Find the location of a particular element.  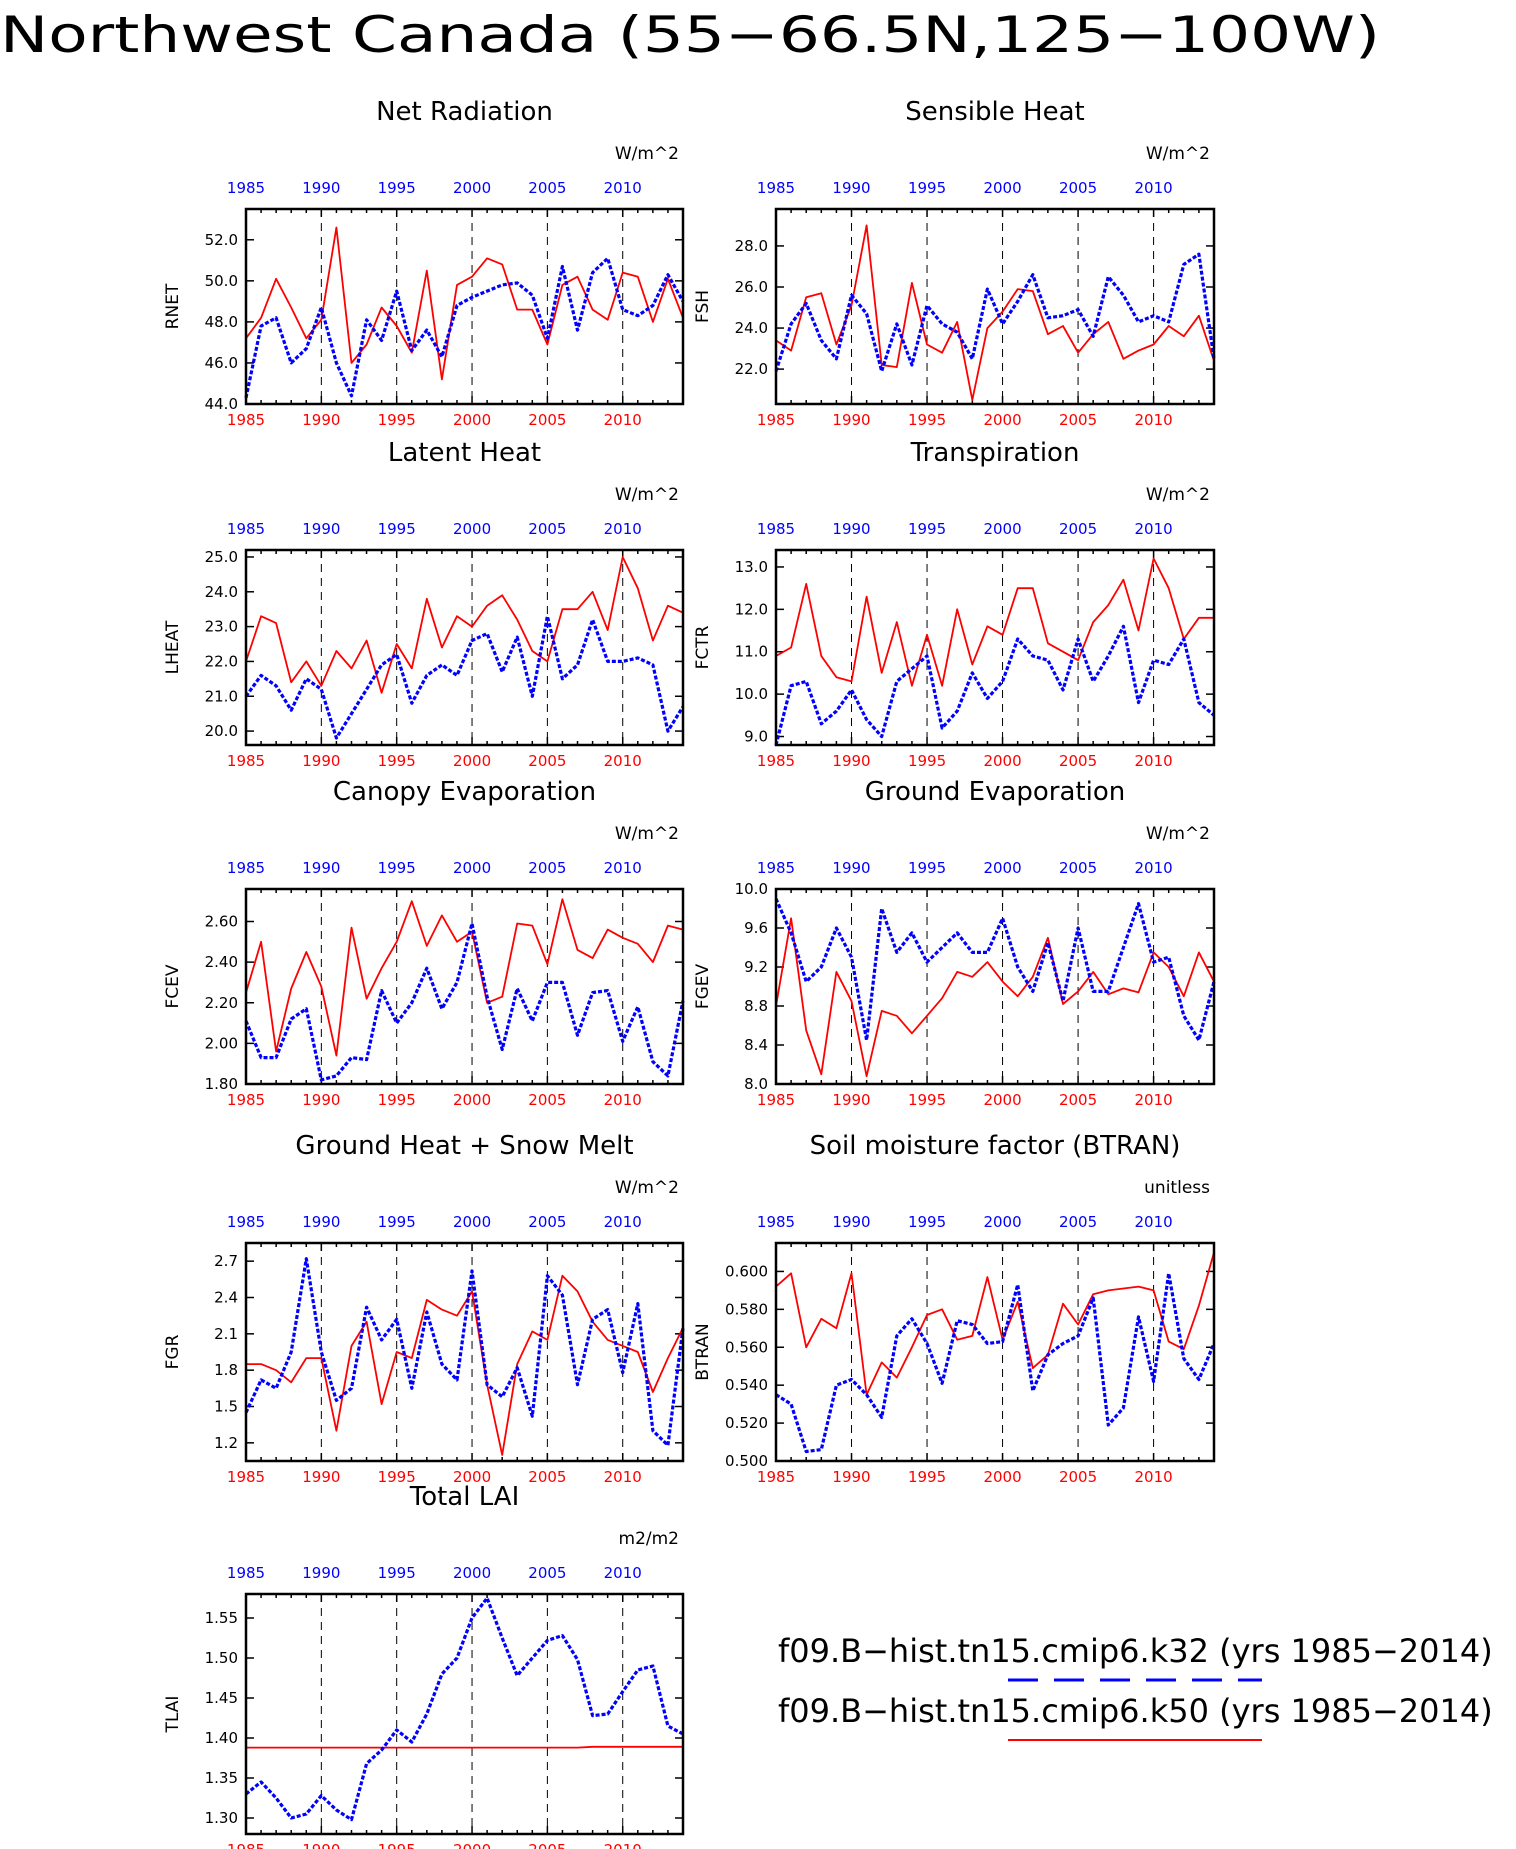

fgr-ylabel: FGR is located at coordinates (173, 1351).